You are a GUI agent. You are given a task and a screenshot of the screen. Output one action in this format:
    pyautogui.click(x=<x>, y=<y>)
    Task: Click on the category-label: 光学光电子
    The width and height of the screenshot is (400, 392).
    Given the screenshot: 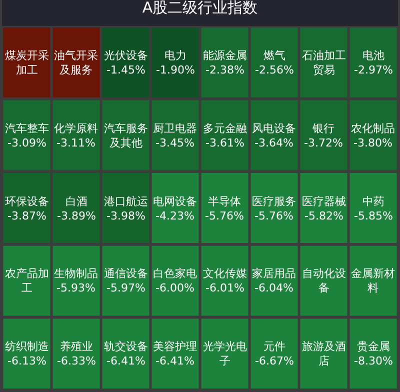 What is the action you would take?
    pyautogui.click(x=225, y=354)
    